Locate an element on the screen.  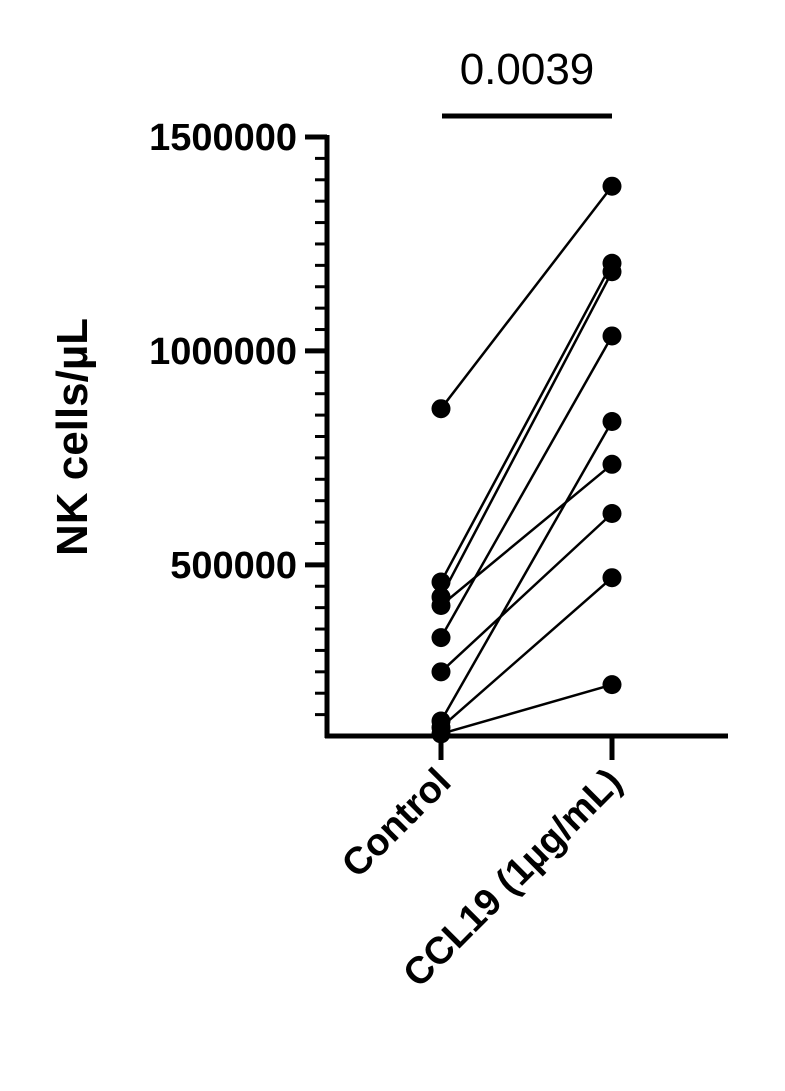
x-tick-label: Control is located at coordinates (396, 823).